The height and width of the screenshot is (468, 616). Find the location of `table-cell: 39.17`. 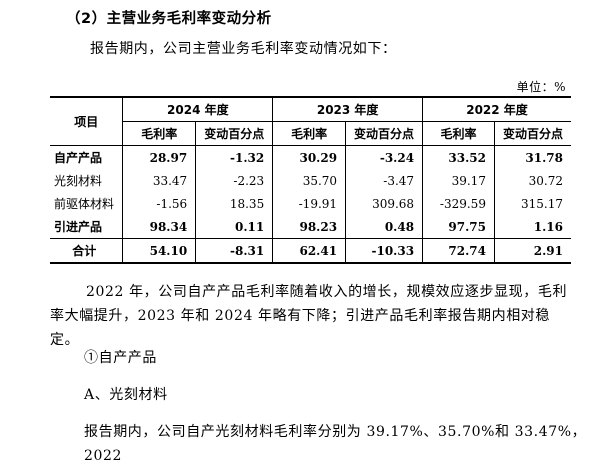

table-cell: 39.17 is located at coordinates (458, 180).